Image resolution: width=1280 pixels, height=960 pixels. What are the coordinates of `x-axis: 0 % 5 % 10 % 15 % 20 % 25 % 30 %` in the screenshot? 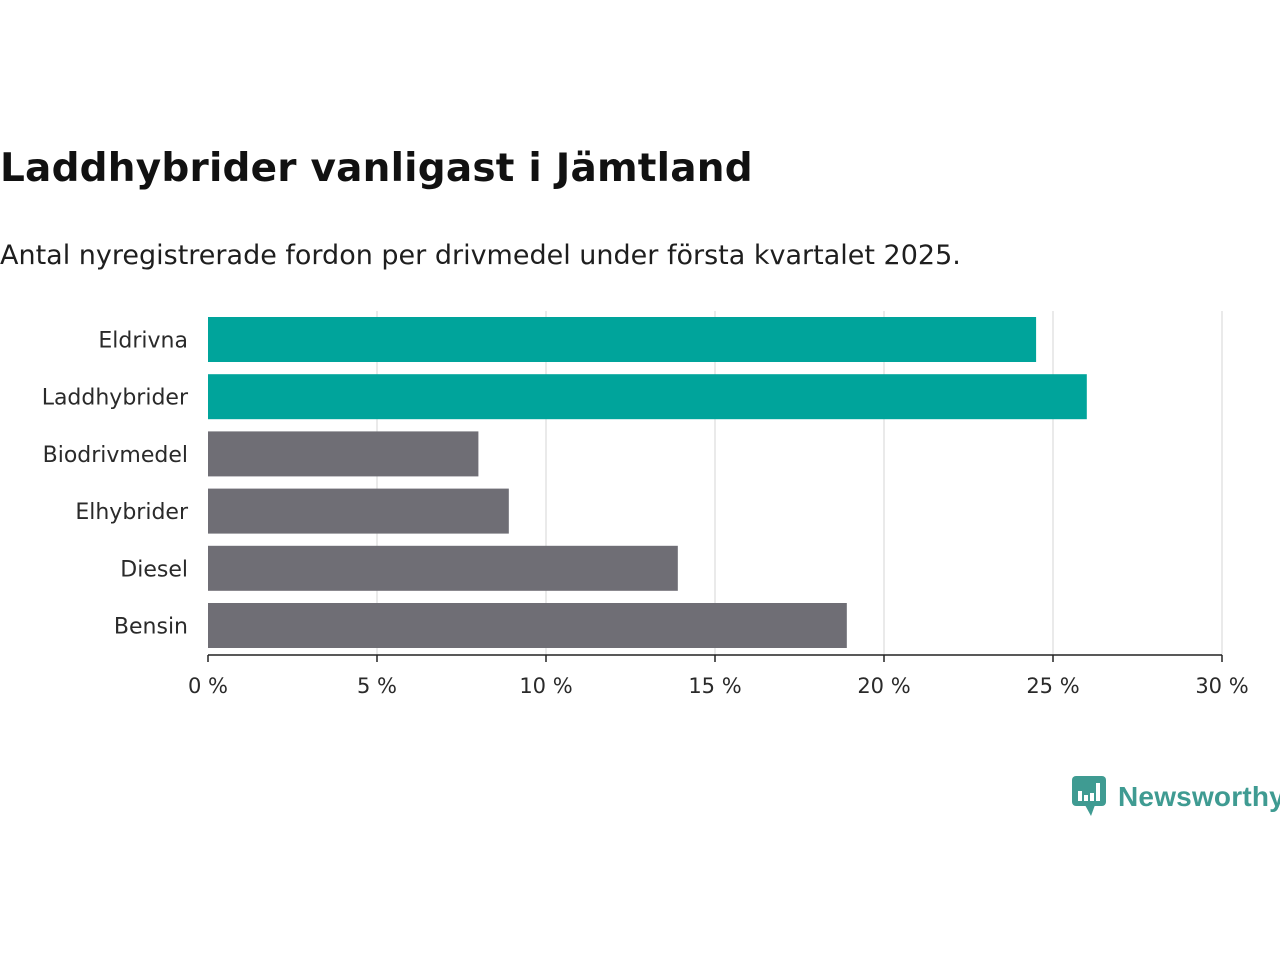 It's located at (718, 676).